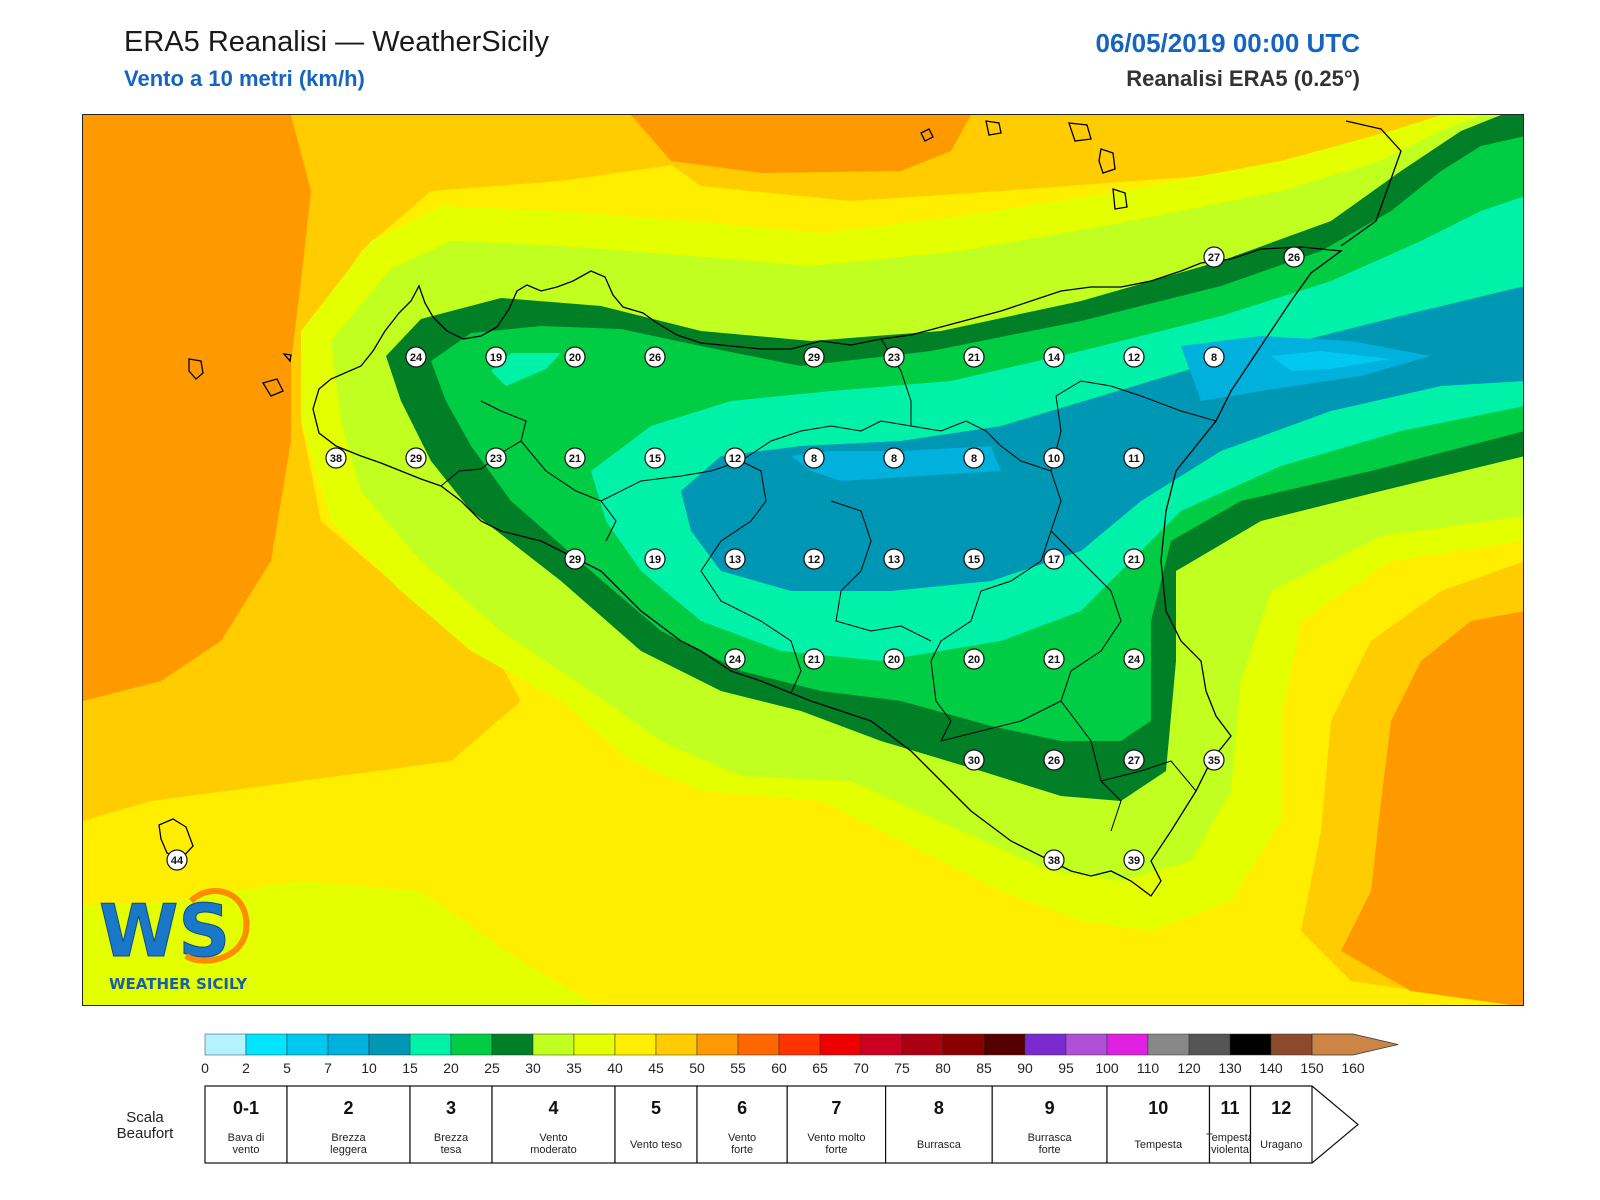 Image resolution: width=1600 pixels, height=1200 pixels. Describe the element at coordinates (1158, 1108) in the screenshot. I see `beaufort-number: 10` at that location.